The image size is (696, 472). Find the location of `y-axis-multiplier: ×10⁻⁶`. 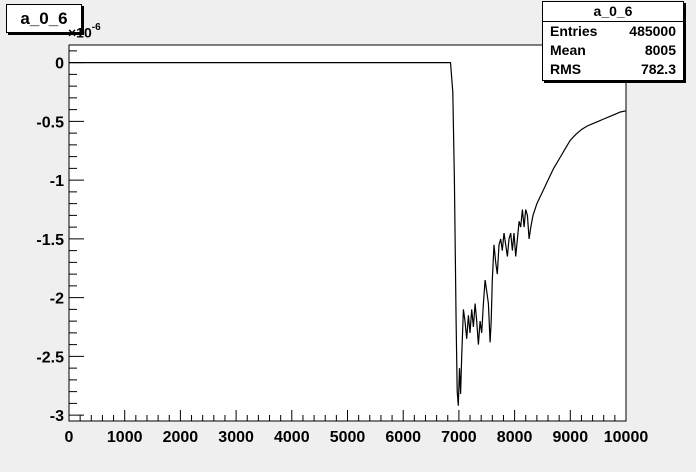

y-axis-multiplier: ×10⁻⁶ is located at coordinates (84, 31).